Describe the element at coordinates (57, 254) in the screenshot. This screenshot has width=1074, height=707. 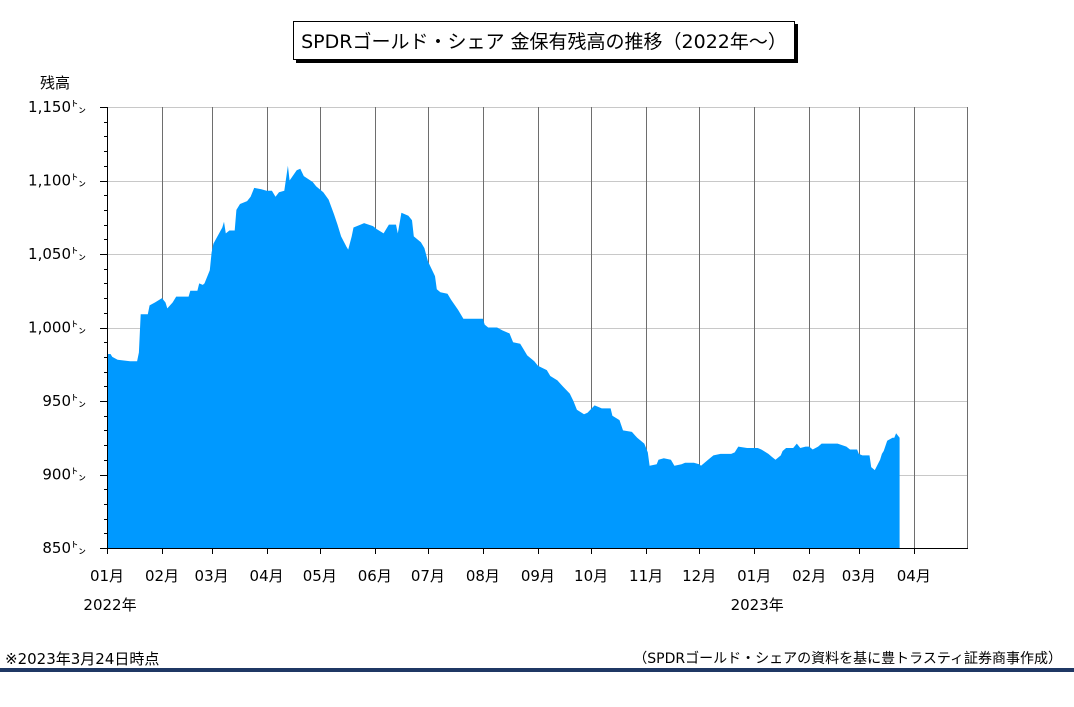
I see `y-tick-label: 1,050㌧` at that location.